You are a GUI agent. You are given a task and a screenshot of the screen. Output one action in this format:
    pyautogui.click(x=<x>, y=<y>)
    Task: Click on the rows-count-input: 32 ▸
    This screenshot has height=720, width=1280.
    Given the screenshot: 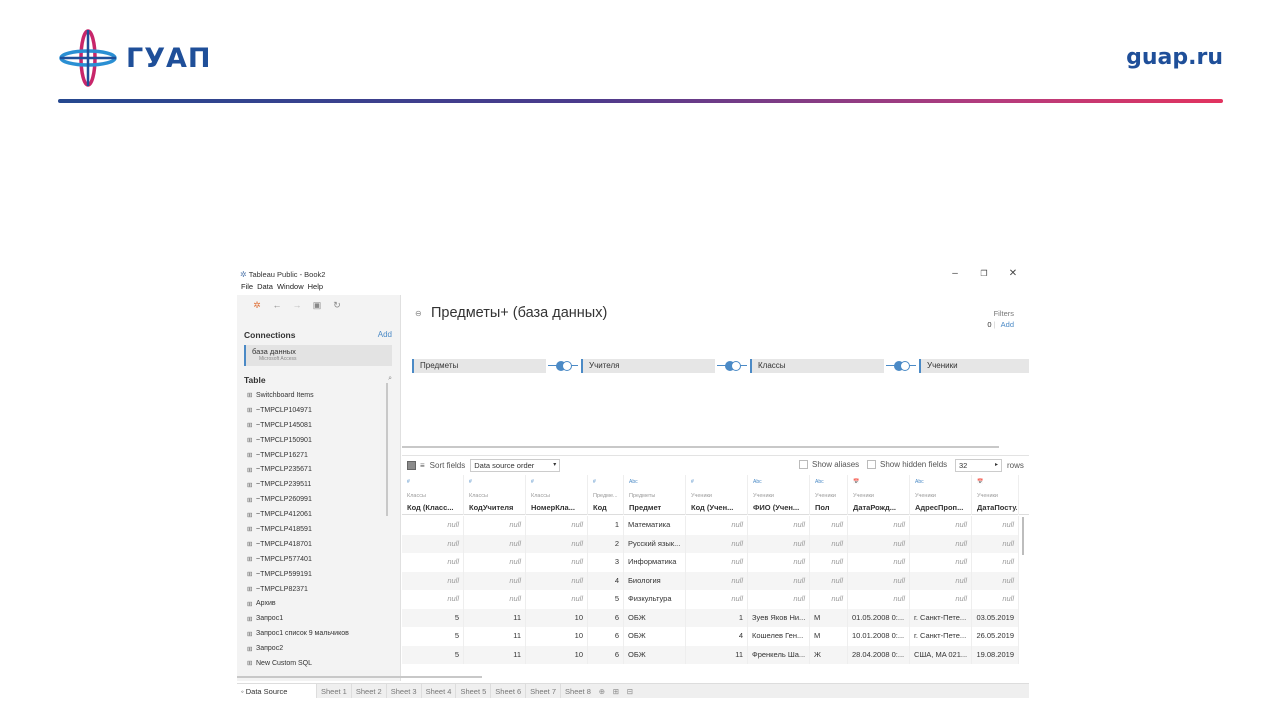 What is the action you would take?
    pyautogui.click(x=978, y=465)
    